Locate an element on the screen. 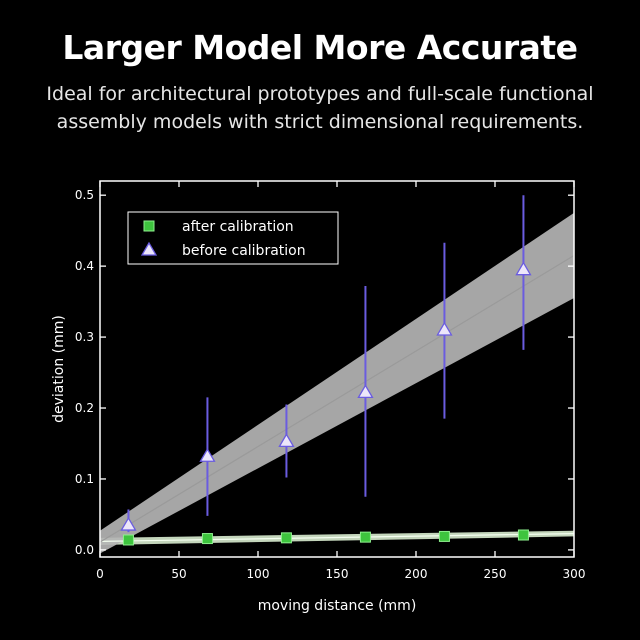 The image size is (640, 640). legend-box is located at coordinates (233, 238).